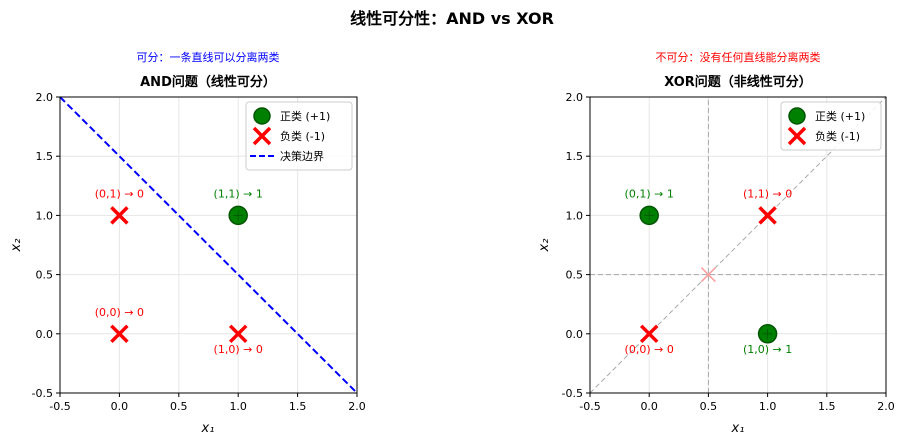  I want to click on and-legend: 正类 (+1) 负类 (-1) 决策边界, so click(299, 136).